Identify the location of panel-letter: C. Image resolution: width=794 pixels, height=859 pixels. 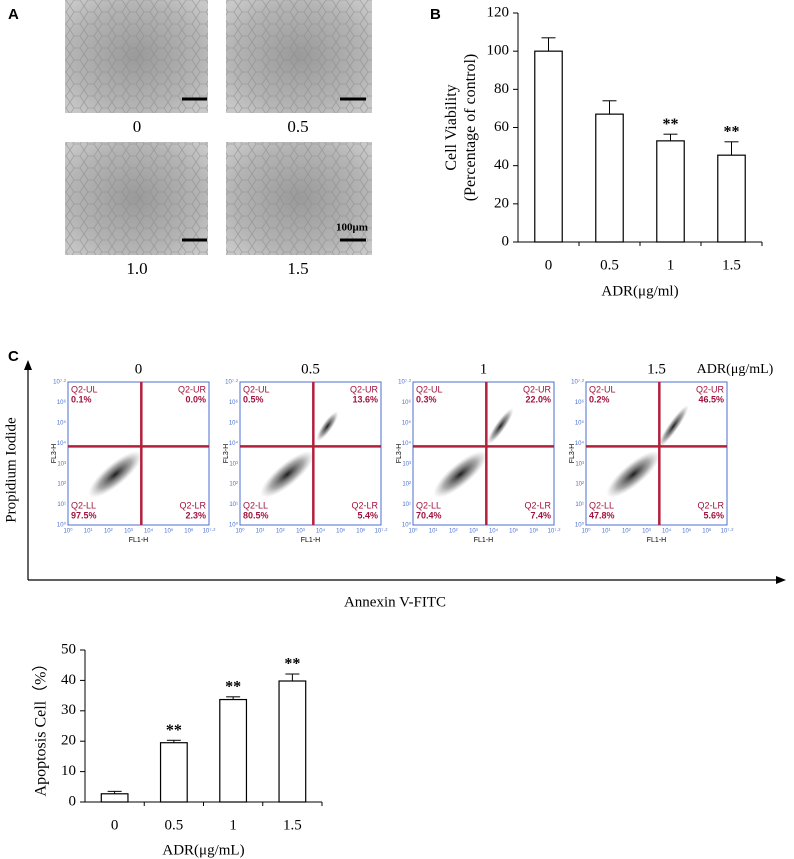
(13, 356).